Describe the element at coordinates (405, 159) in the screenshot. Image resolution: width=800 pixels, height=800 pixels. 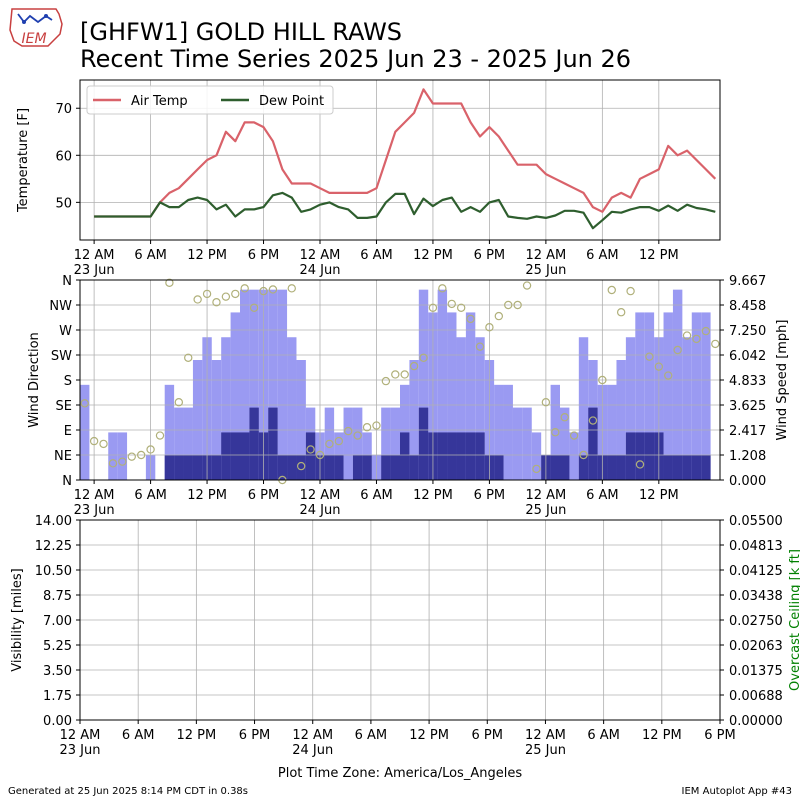
I see `temperature-lines` at that location.